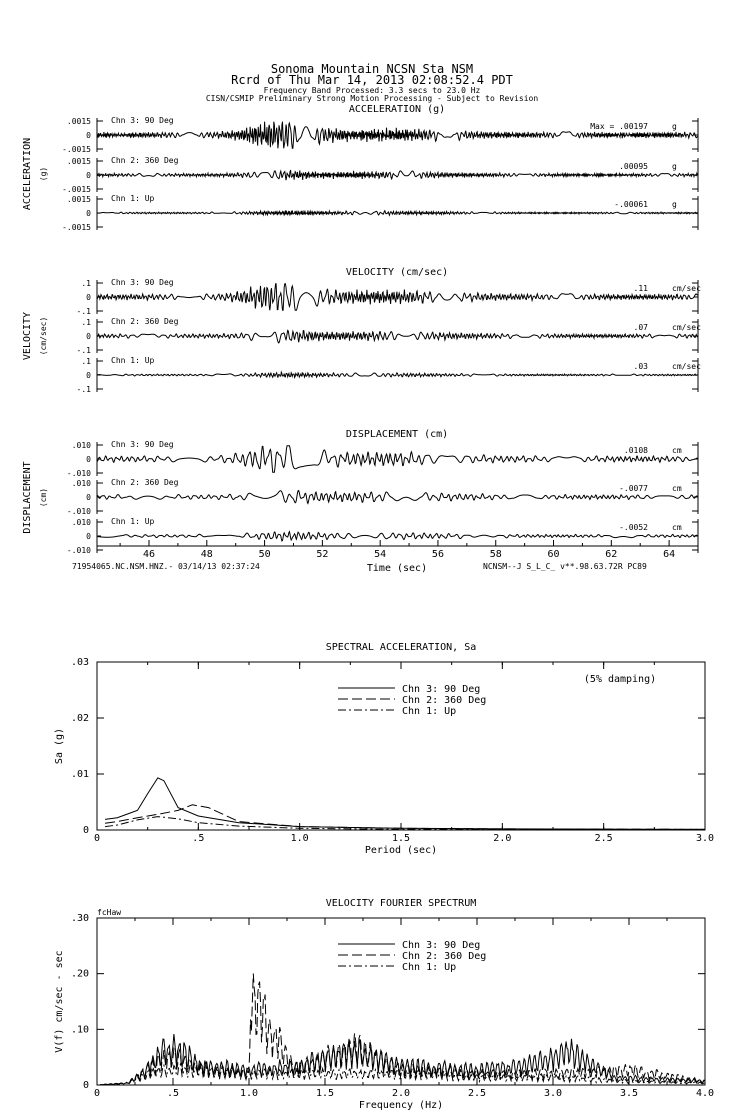 Image resolution: width=739 pixels, height=1115 pixels. Describe the element at coordinates (669, 554) in the screenshot. I see `x-tick-label: 64` at that location.